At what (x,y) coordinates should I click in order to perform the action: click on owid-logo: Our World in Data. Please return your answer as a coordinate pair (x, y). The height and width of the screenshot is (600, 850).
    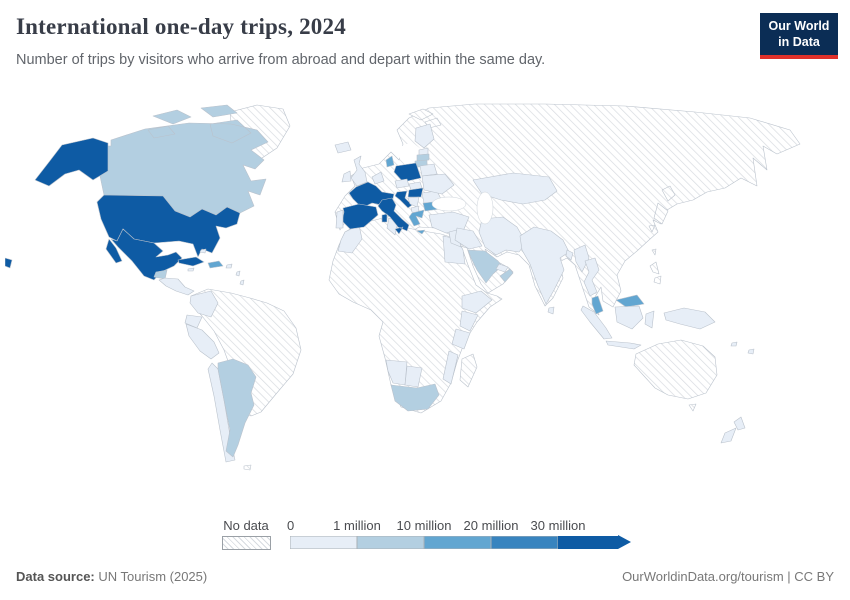
    Looking at the image, I should click on (799, 36).